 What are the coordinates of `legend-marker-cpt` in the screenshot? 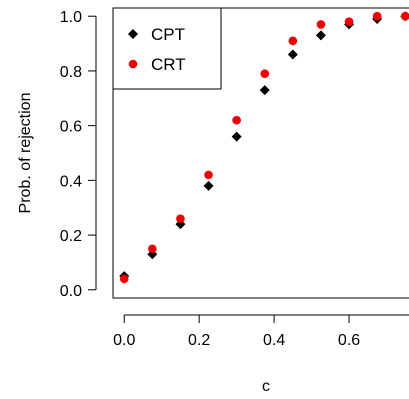 It's located at (133, 34).